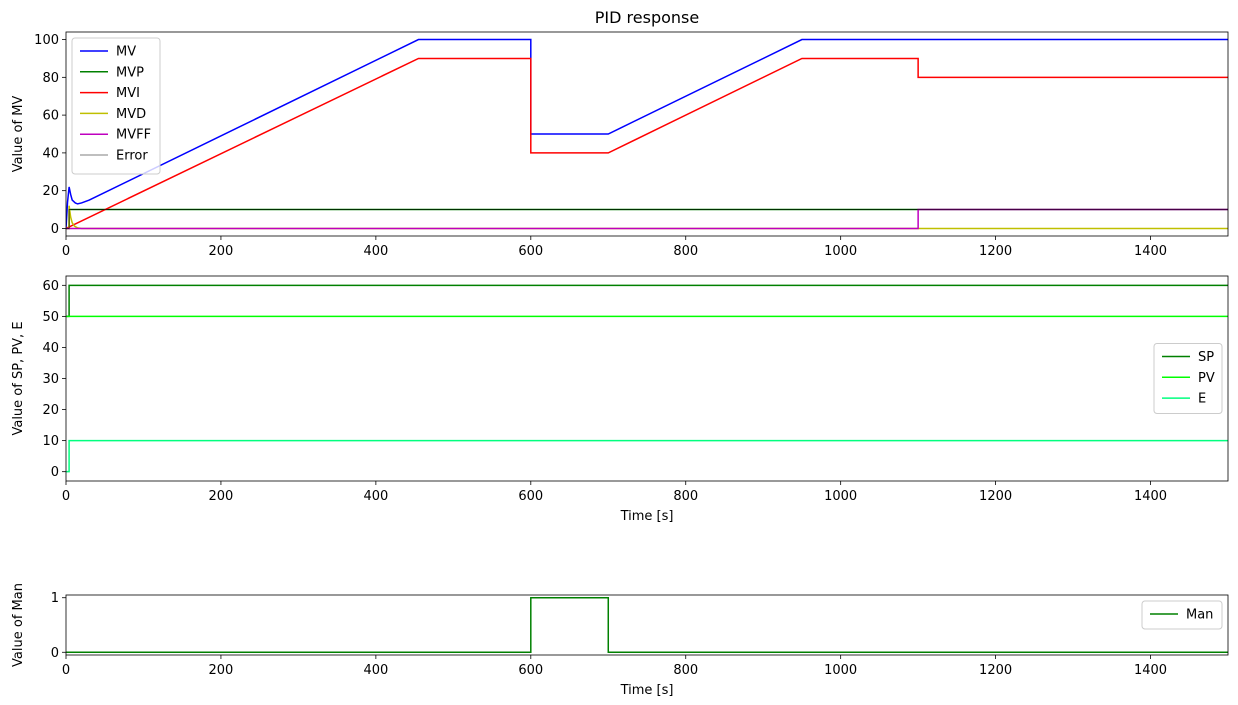 This screenshot has width=1238, height=705. I want to click on legend: Man, so click(1182, 615).